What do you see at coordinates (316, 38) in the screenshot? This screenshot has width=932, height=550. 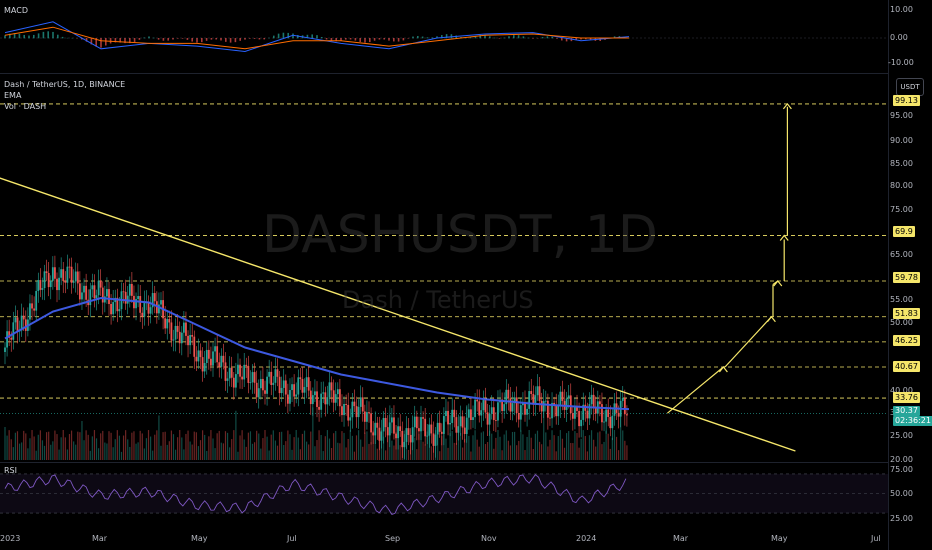 I see `signal-line` at bounding box center [316, 38].